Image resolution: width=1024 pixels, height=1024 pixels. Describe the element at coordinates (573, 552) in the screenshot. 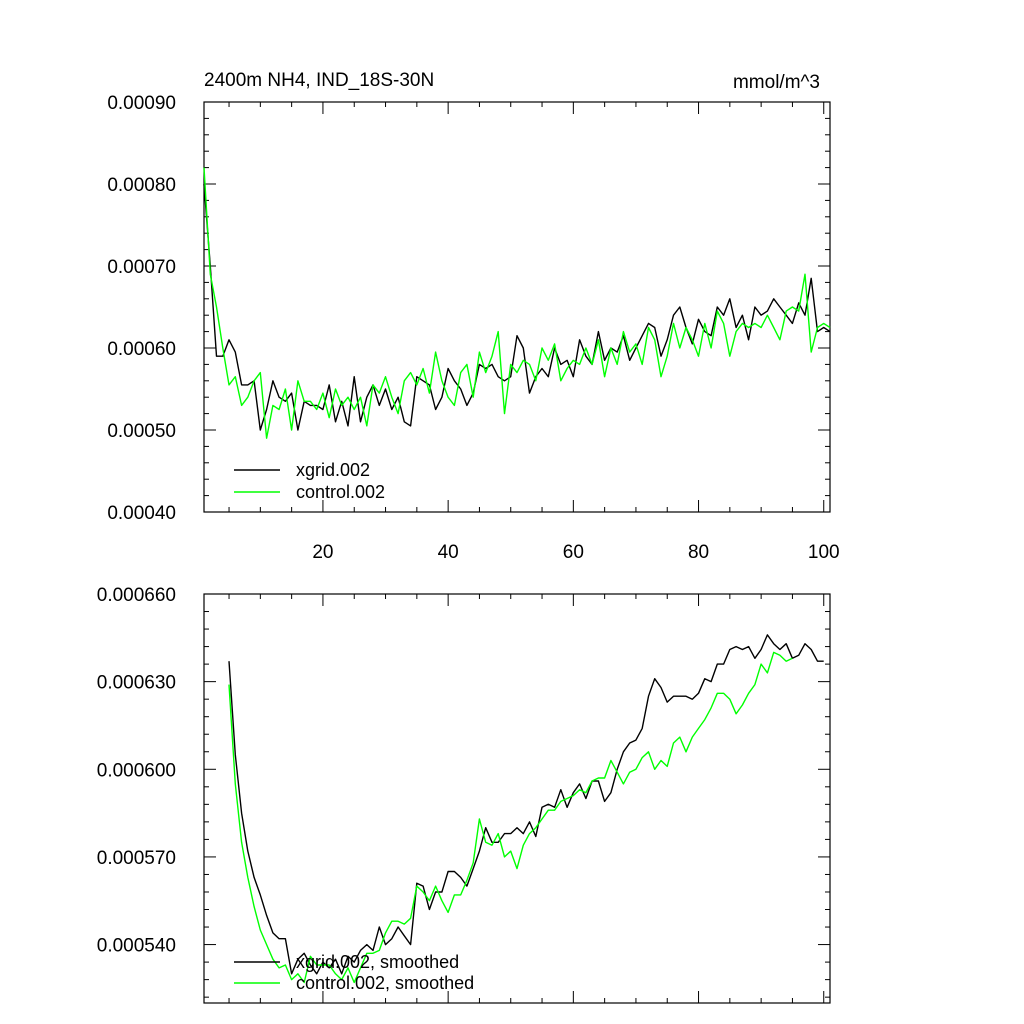

I see `x-tick-label: 60` at that location.